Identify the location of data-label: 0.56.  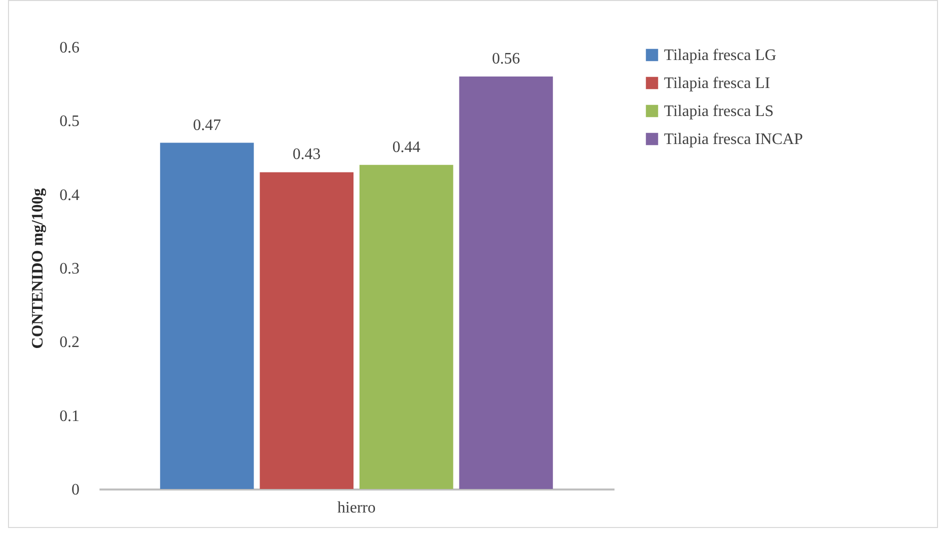
(506, 59).